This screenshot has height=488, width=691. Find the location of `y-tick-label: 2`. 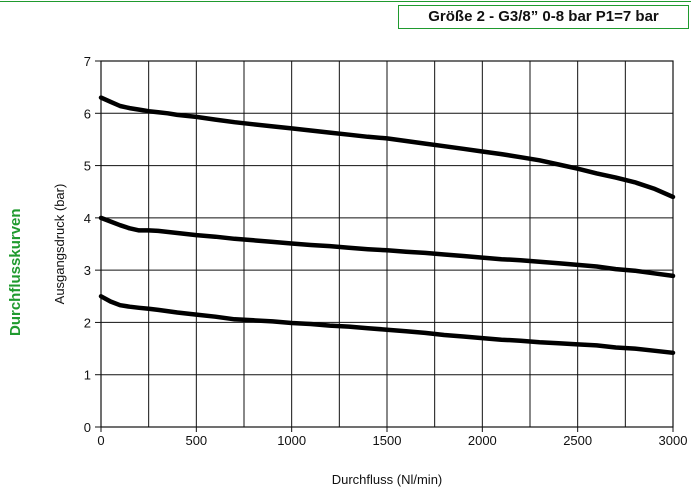

y-tick-label: 2 is located at coordinates (87, 322).